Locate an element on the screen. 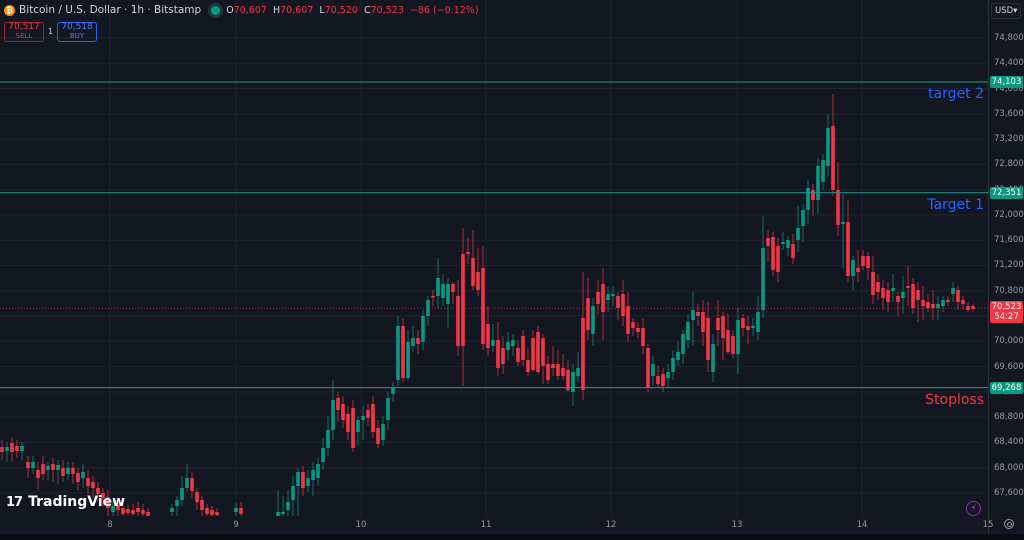 This screenshot has width=1024, height=540. price-tick: 72,800 is located at coordinates (1009, 164).